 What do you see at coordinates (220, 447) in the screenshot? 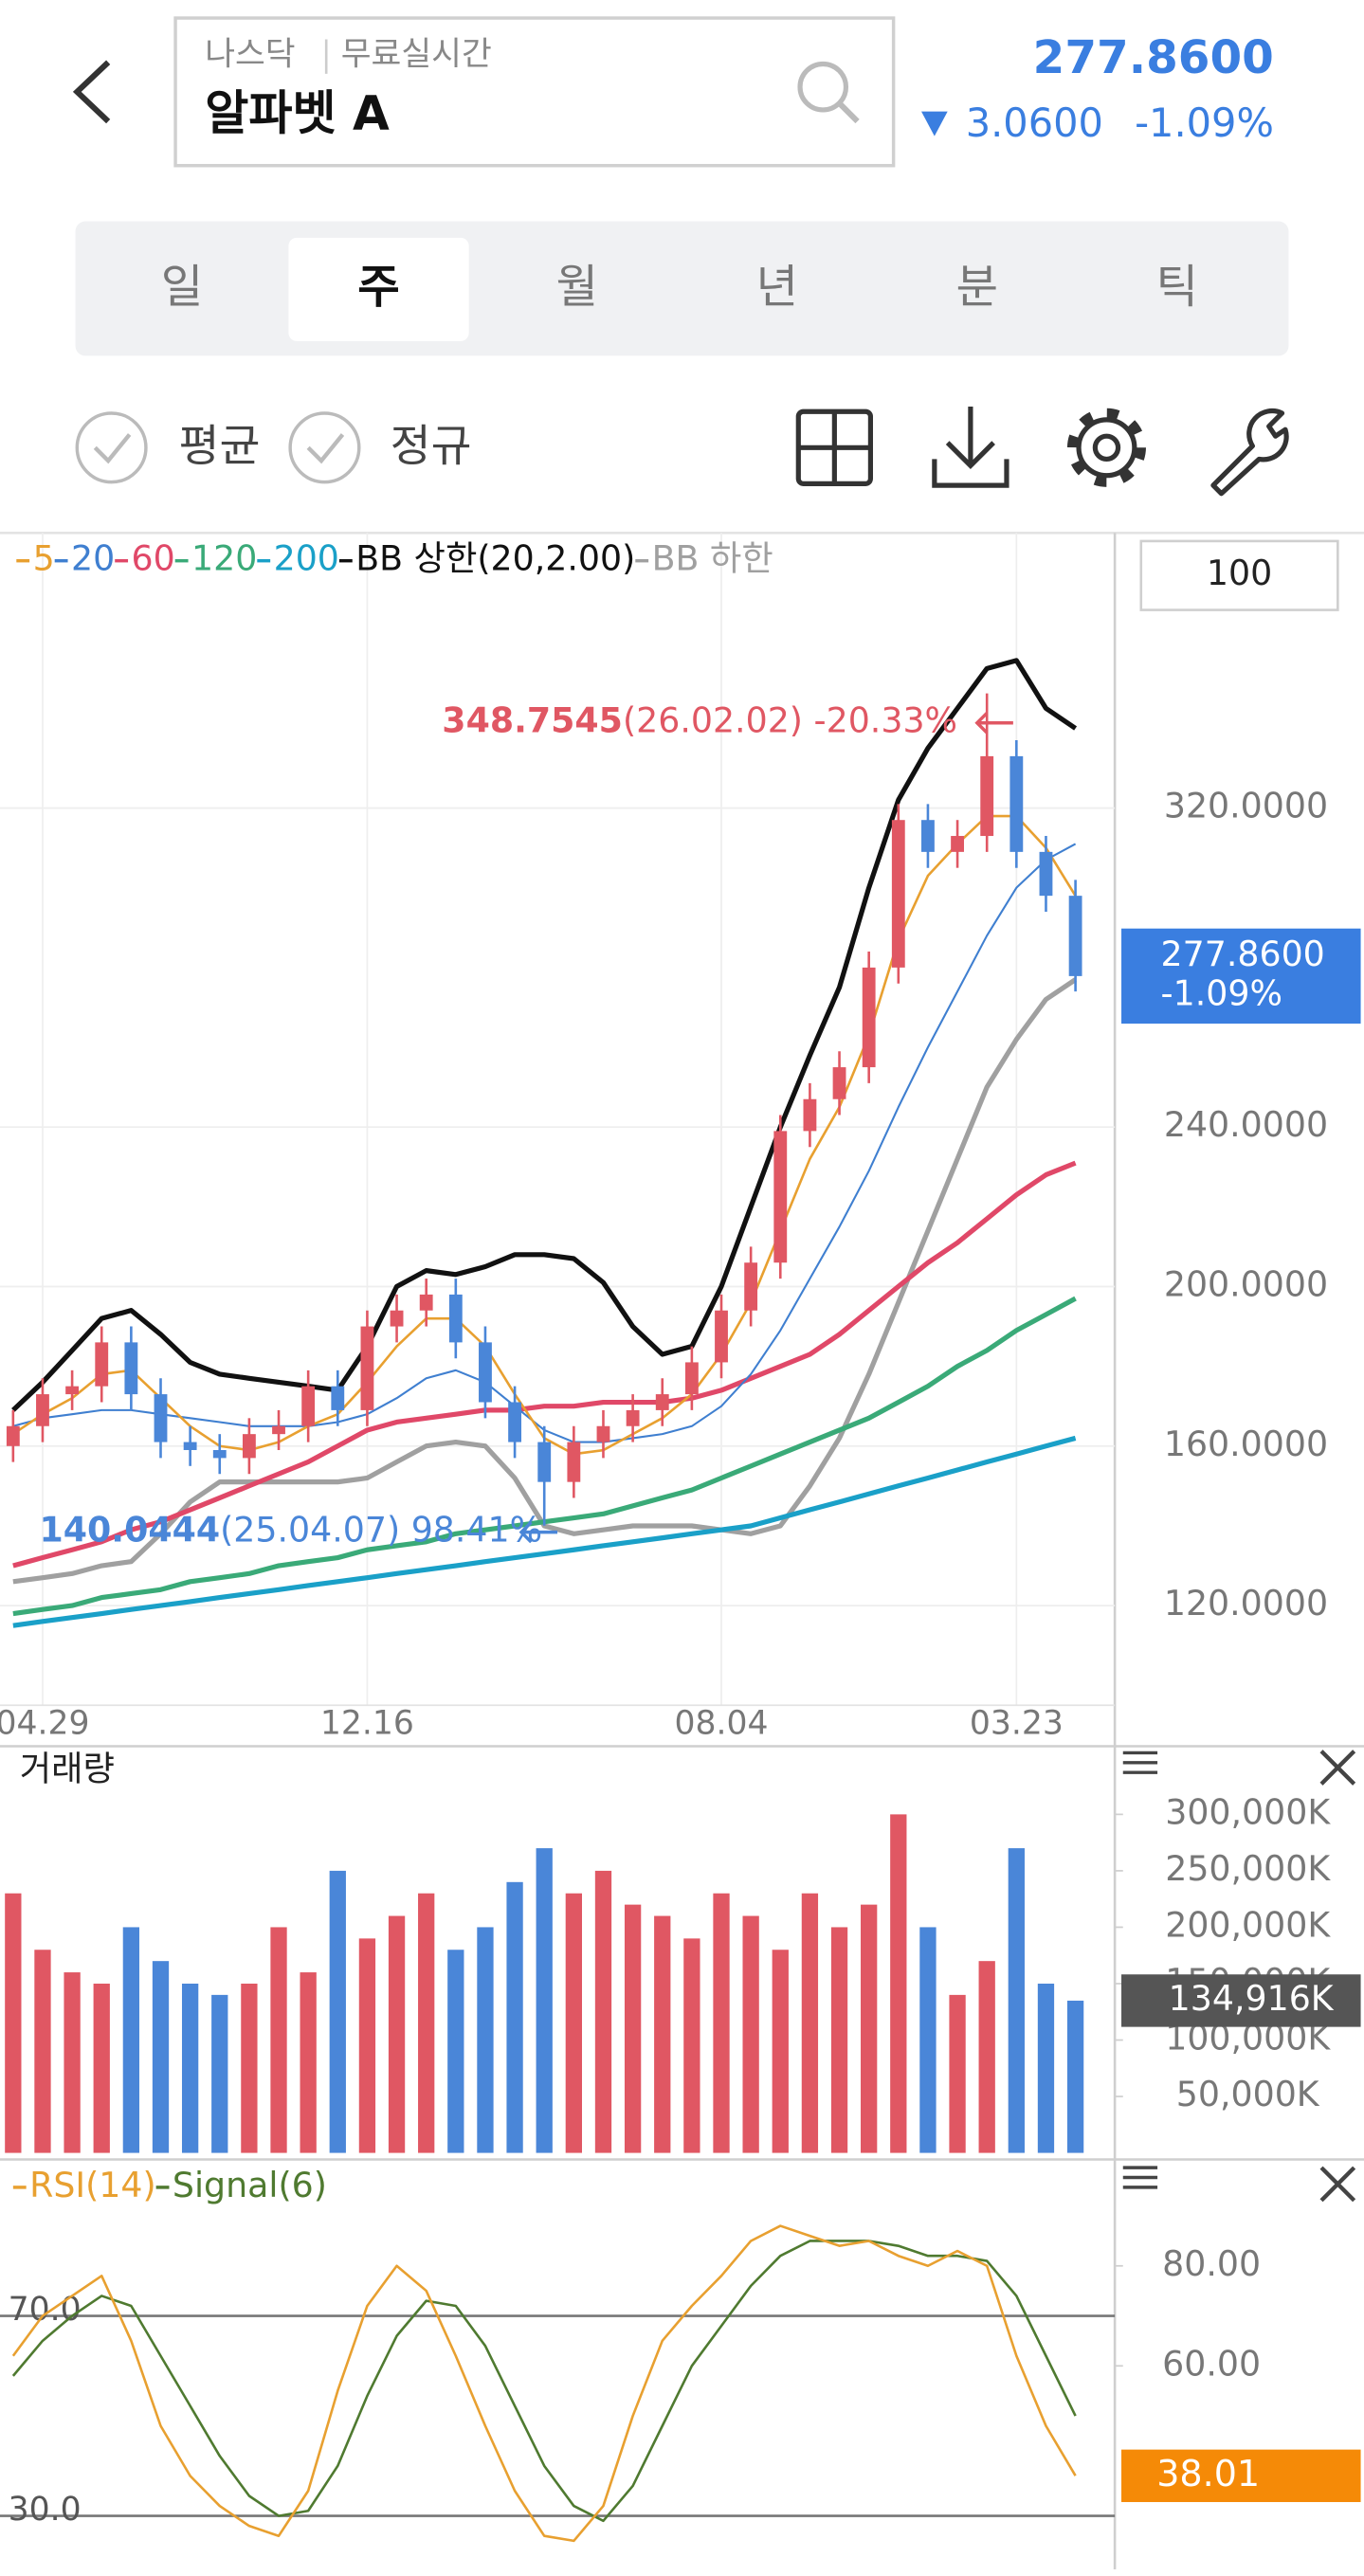
I see `toggle-label: 평균` at bounding box center [220, 447].